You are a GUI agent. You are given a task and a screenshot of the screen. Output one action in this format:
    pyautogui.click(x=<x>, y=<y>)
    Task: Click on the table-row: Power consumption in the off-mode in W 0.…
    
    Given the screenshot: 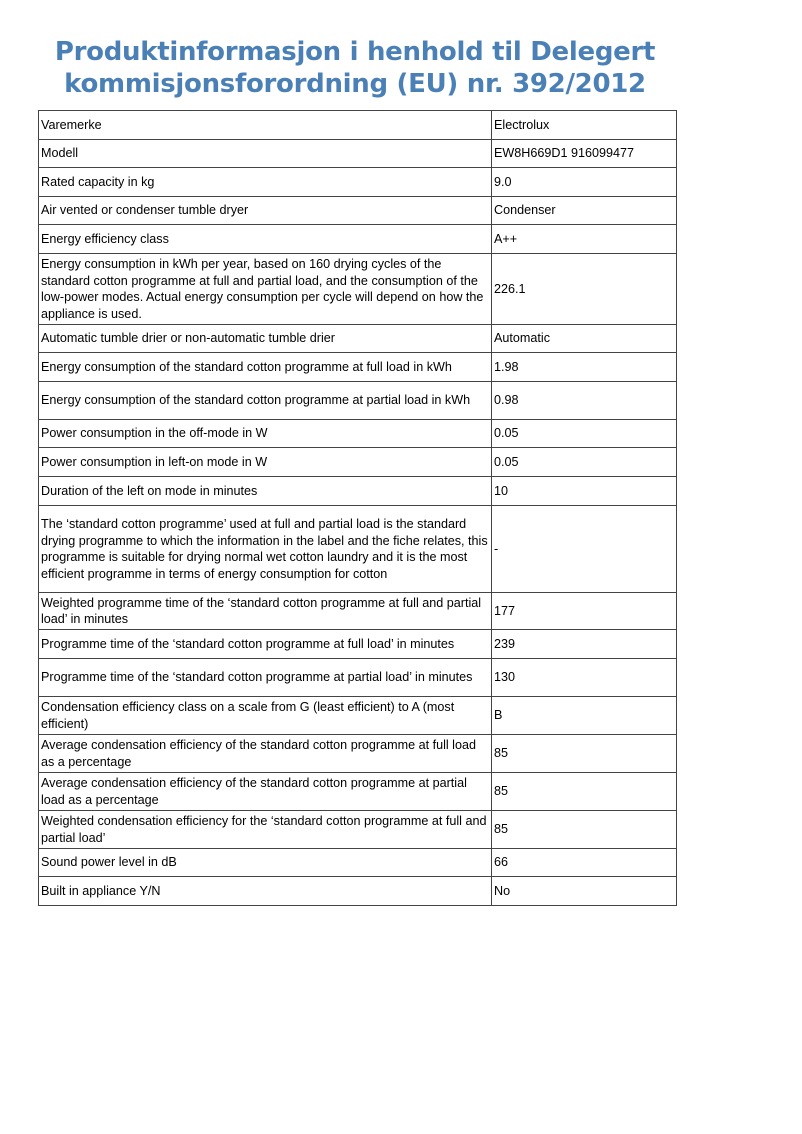 What is the action you would take?
    pyautogui.click(x=357, y=433)
    